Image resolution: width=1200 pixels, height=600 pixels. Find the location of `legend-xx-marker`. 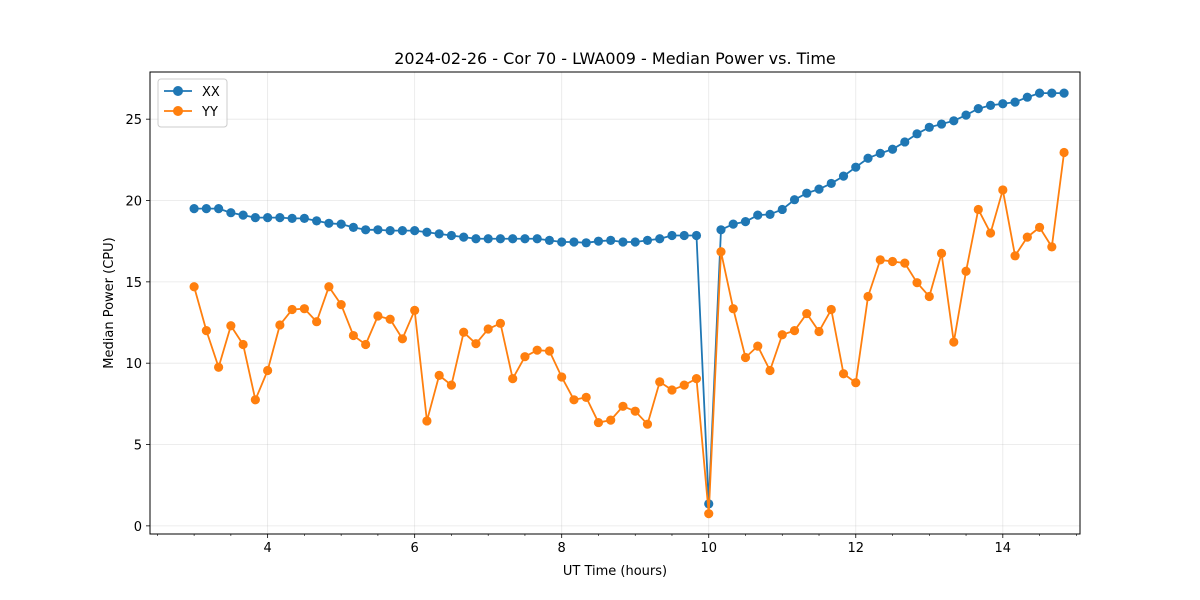

legend-xx-marker is located at coordinates (178, 91).